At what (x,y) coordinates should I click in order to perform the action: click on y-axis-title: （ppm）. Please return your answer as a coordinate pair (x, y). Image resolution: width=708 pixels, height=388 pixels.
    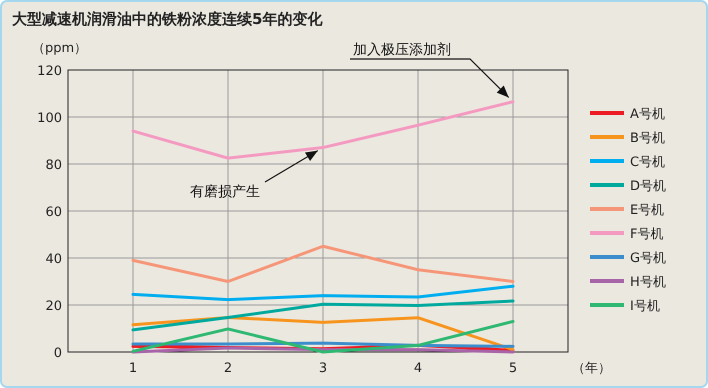
    Looking at the image, I should click on (60, 48).